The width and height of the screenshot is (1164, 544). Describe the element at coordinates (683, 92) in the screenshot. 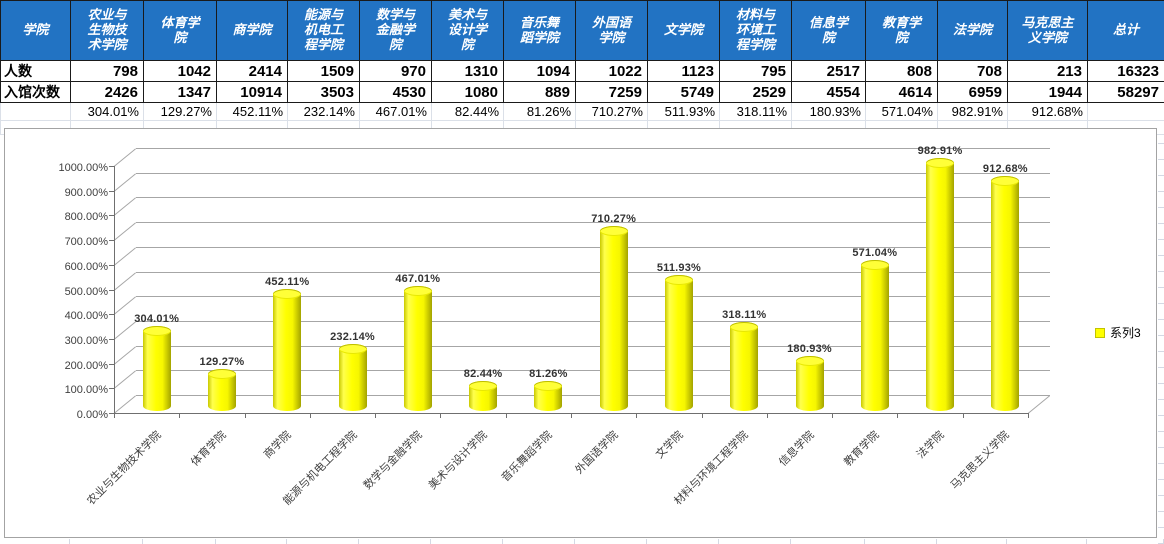

I see `value-cell: 5749` at that location.